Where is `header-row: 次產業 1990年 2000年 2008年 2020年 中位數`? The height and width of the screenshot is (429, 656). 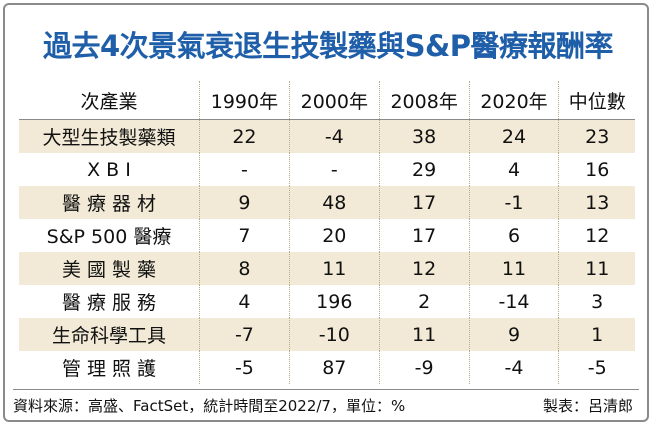
header-row: 次產業 1990年 2000年 2008年 2020年 中位數 is located at coordinates (327, 100).